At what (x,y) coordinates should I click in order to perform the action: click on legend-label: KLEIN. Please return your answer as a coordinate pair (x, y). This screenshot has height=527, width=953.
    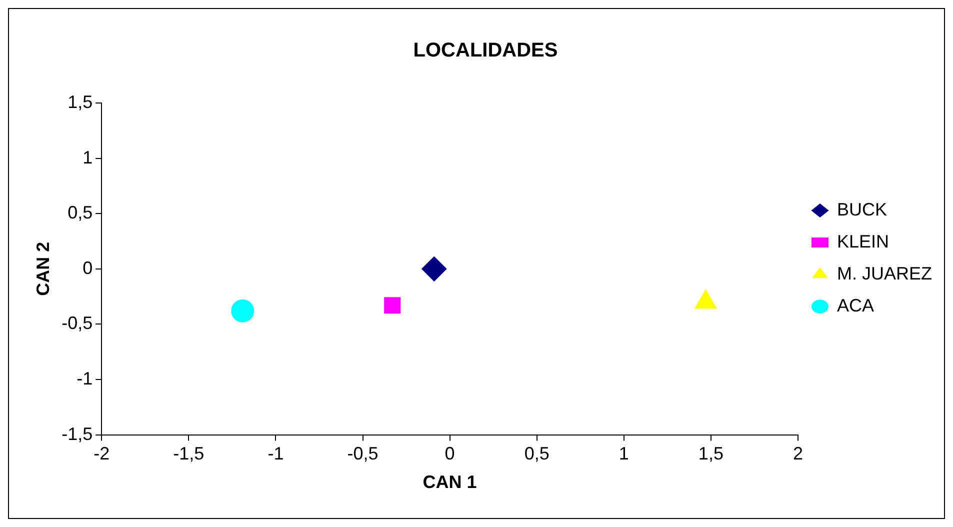
    Looking at the image, I should click on (863, 241).